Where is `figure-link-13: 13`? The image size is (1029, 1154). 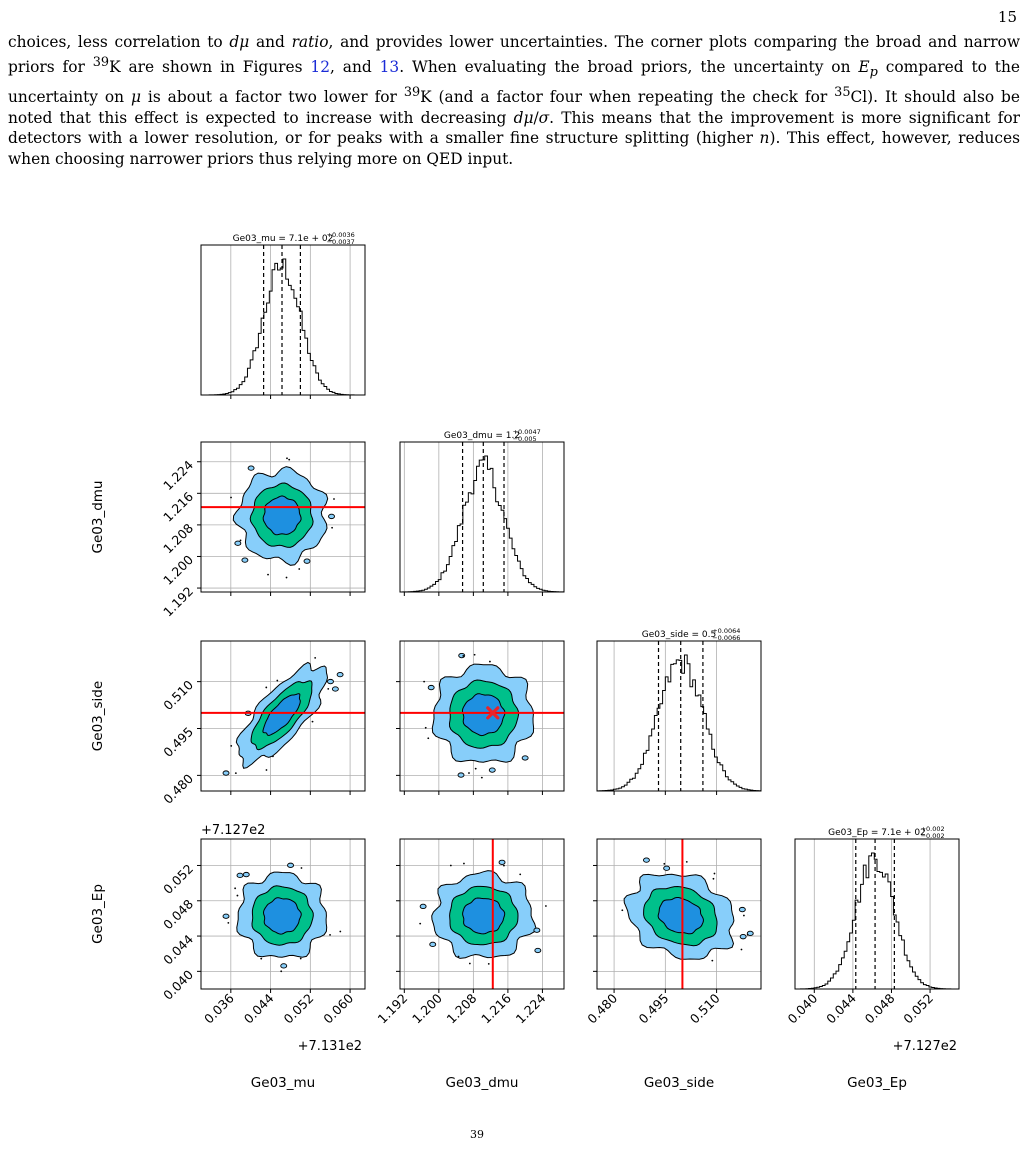 figure-link-13: 13 is located at coordinates (389, 66).